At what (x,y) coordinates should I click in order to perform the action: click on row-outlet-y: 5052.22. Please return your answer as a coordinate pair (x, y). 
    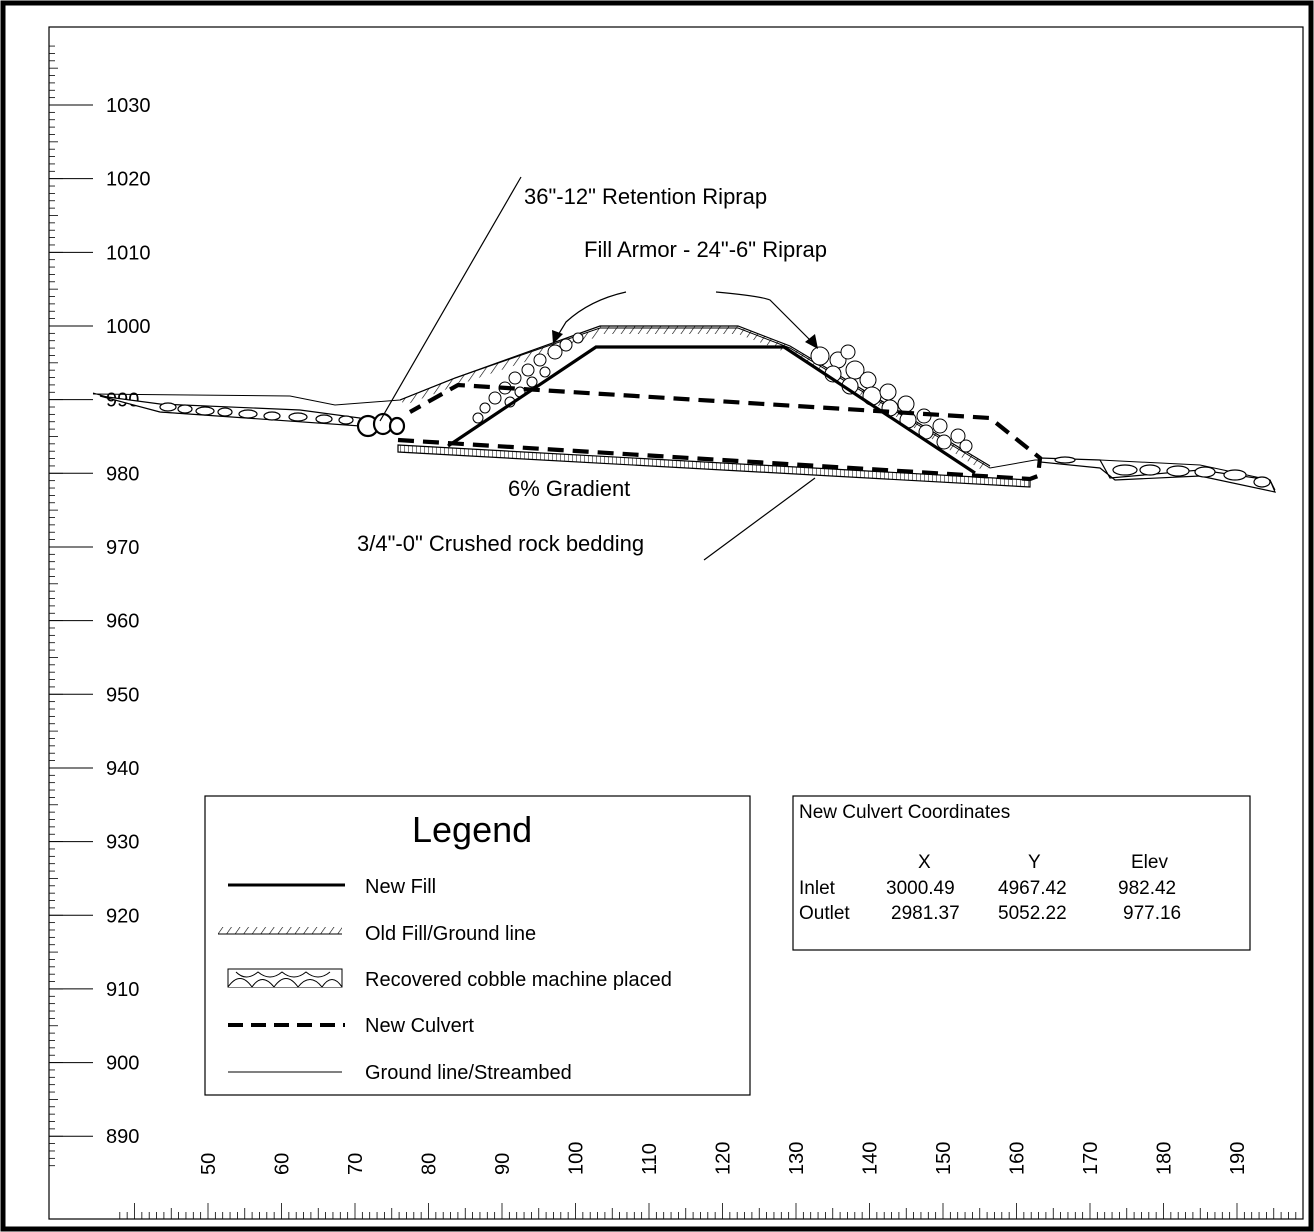
    Looking at the image, I should click on (1032, 913).